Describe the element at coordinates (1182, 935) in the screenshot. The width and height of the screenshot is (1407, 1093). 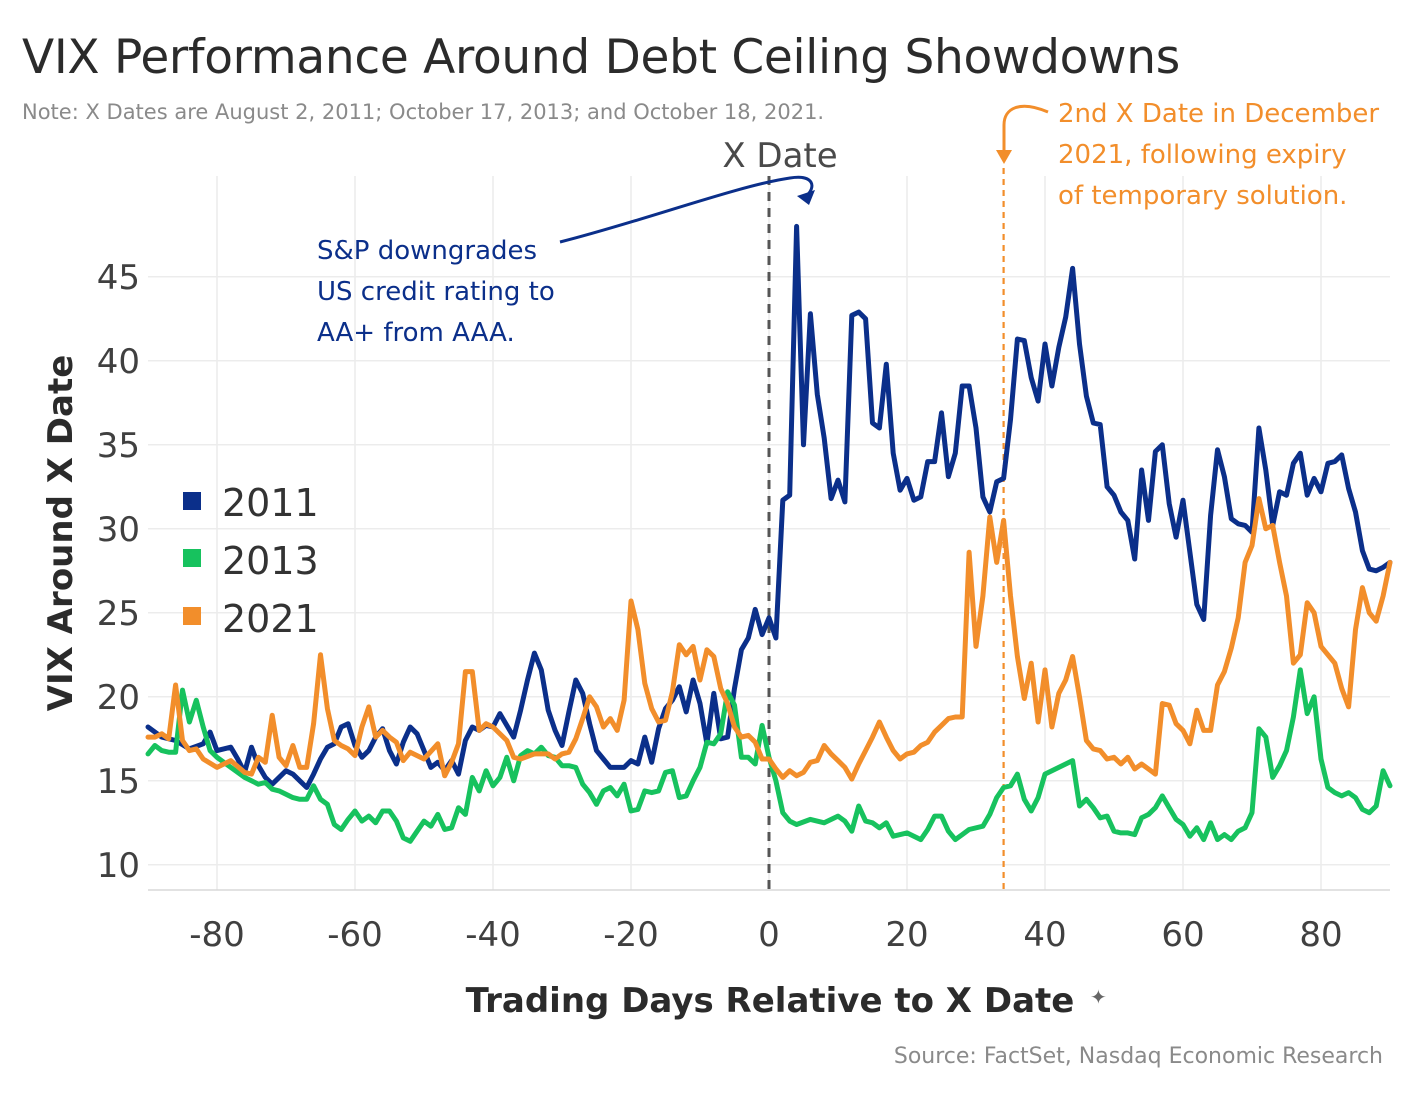
I see `x-tick-label: 60` at that location.